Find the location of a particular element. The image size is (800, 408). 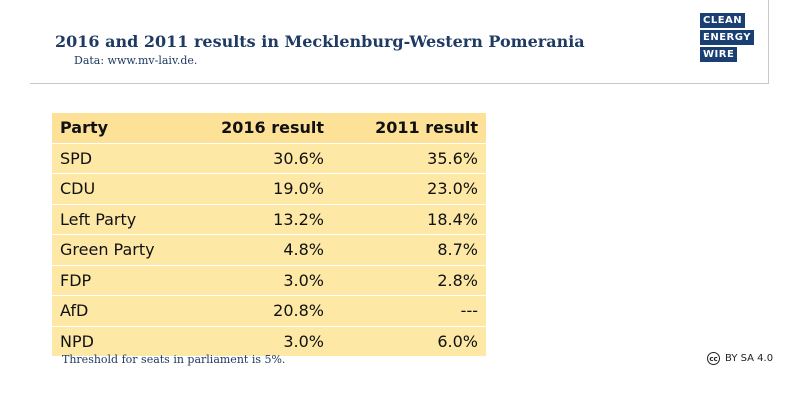

result-2011-cell: 23.0% is located at coordinates (409, 189).